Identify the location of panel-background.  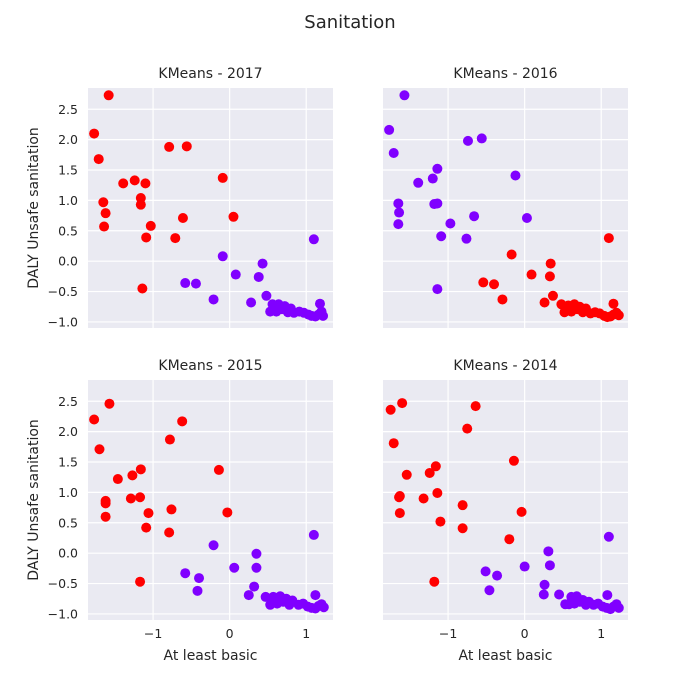
(505, 208).